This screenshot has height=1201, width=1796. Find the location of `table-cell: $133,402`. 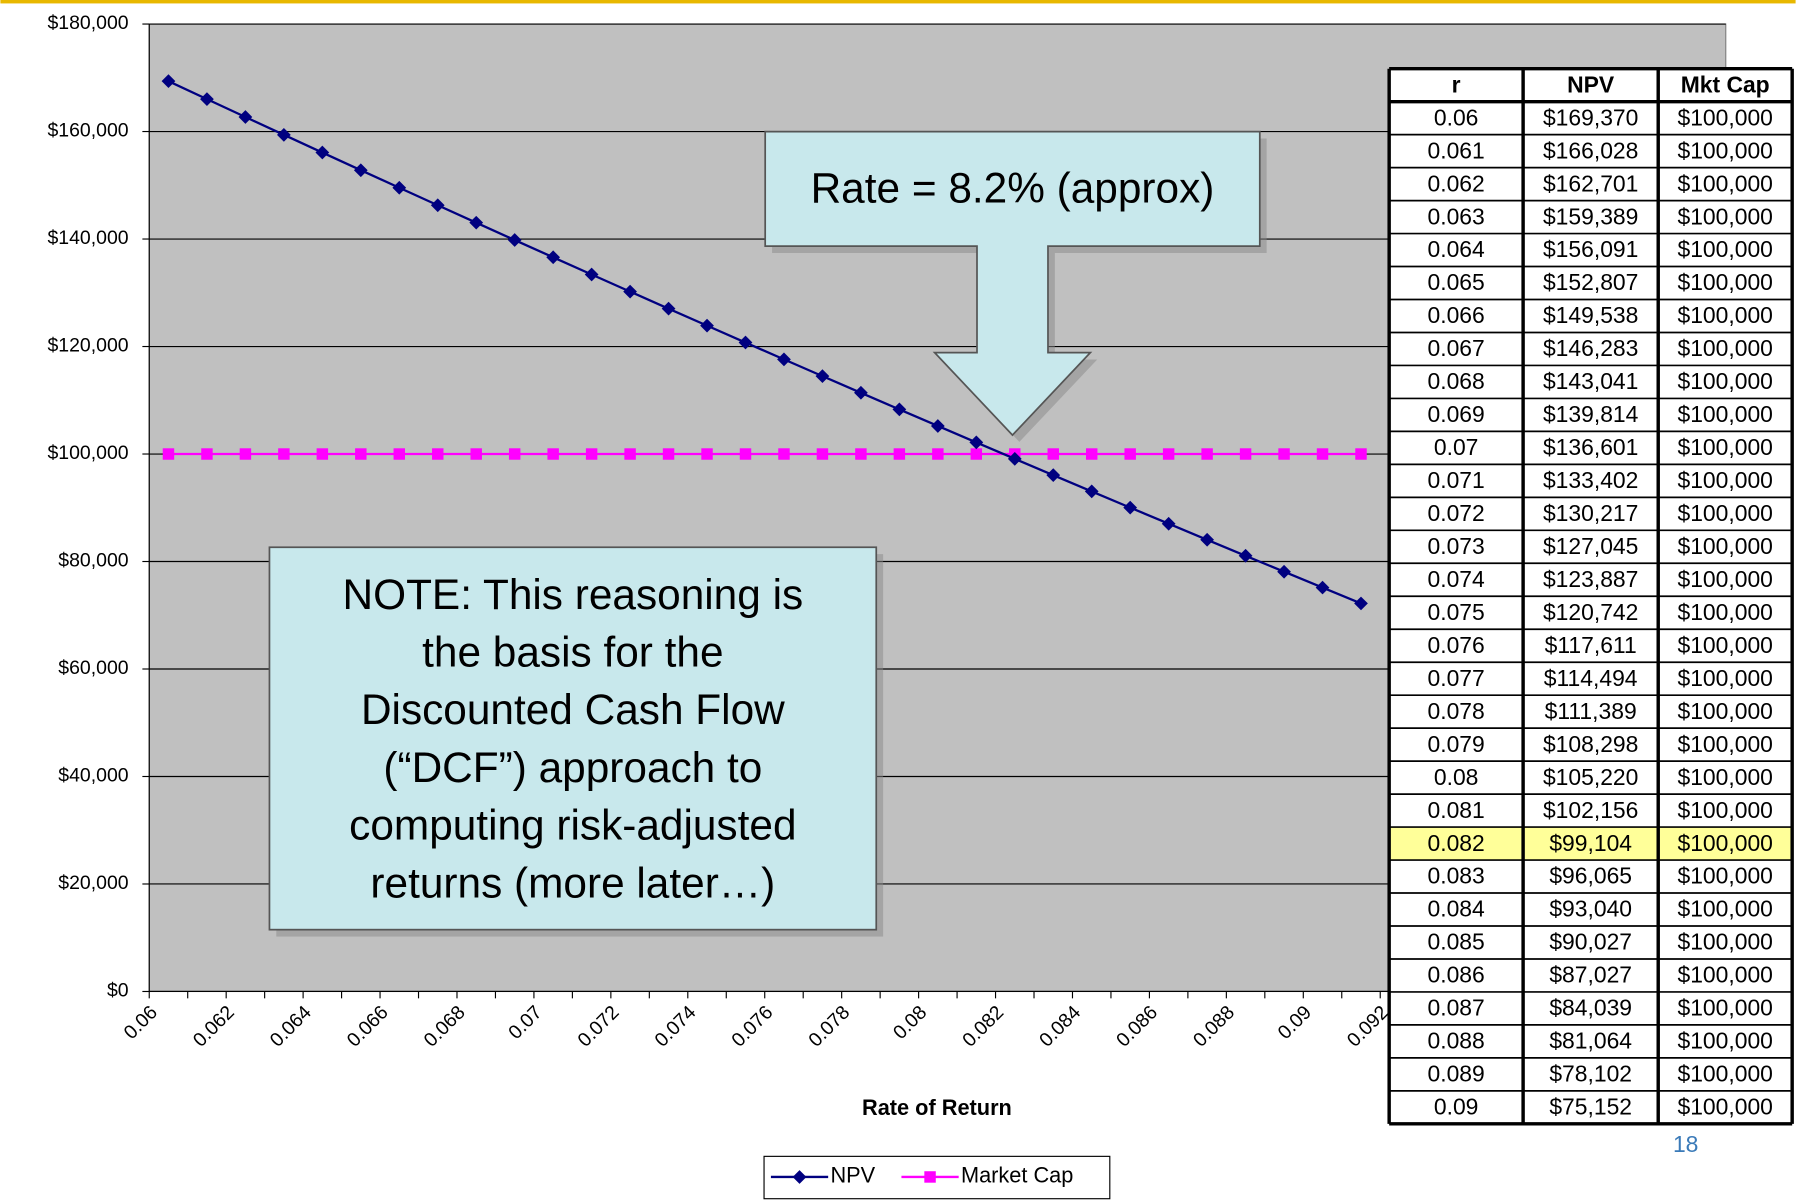

table-cell: $133,402 is located at coordinates (1590, 480).